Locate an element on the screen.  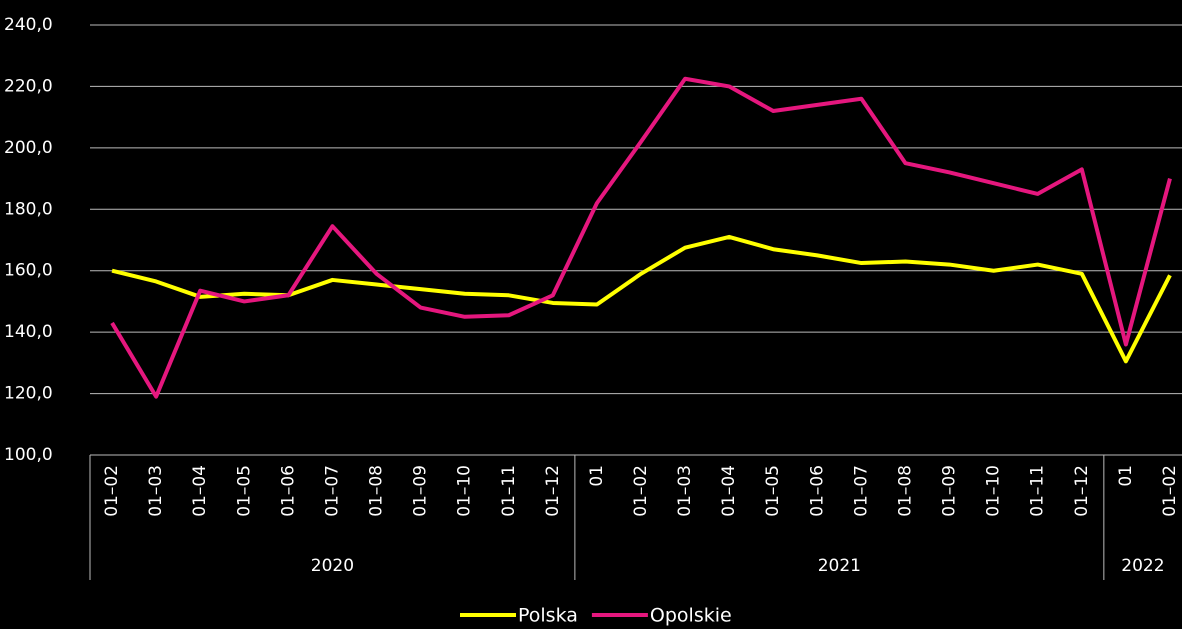
group-label: 2021 is located at coordinates (839, 566).